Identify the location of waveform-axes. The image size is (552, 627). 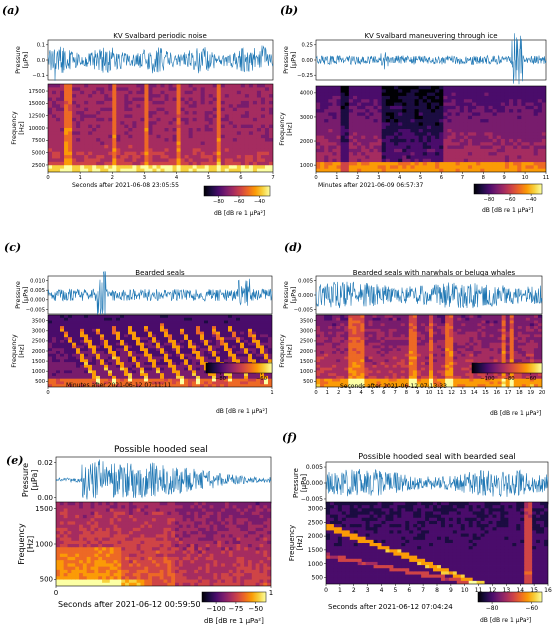
(429, 295).